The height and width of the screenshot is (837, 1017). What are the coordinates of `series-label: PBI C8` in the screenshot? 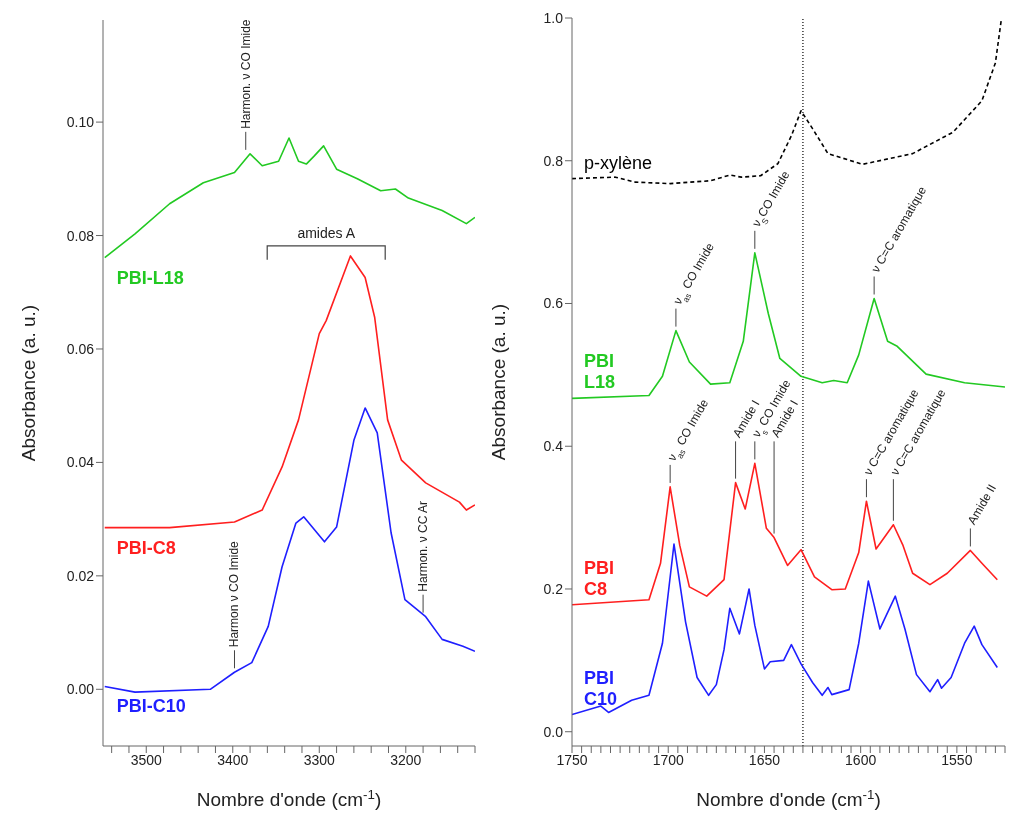 It's located at (599, 578).